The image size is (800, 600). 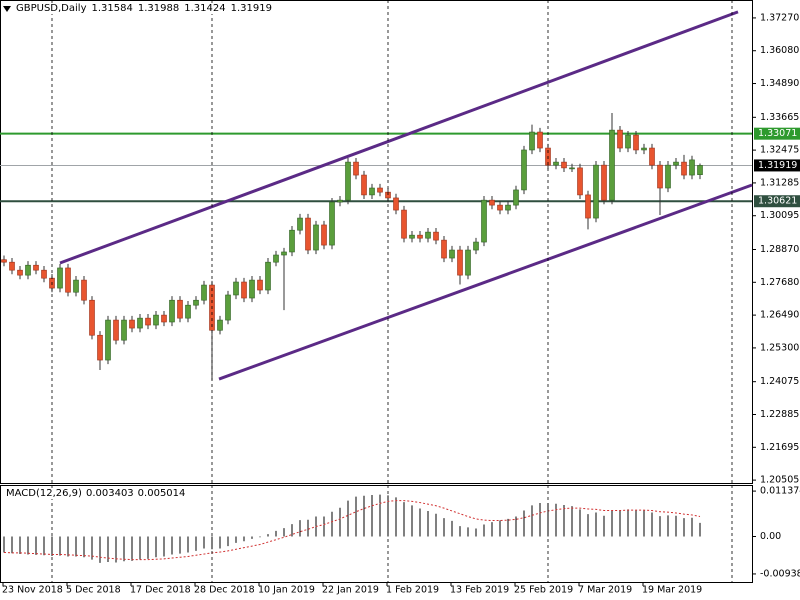 I want to click on y-tick-label: 1.32475, so click(x=779, y=150).